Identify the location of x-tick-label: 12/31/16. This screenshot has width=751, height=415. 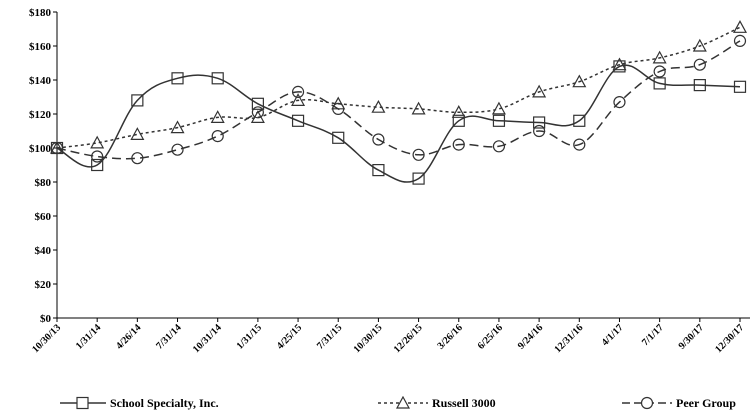
(568, 338).